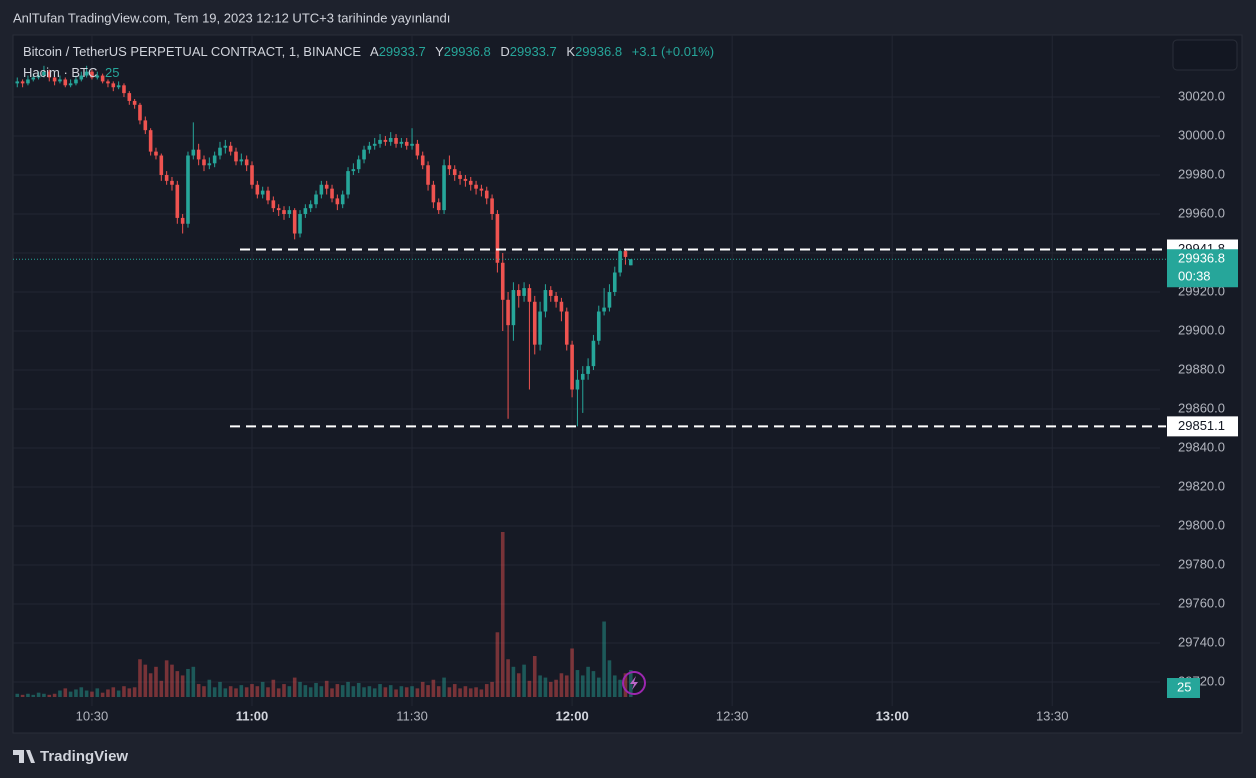 The image size is (1256, 778). What do you see at coordinates (634, 683) in the screenshot?
I see `lightning-icon` at bounding box center [634, 683].